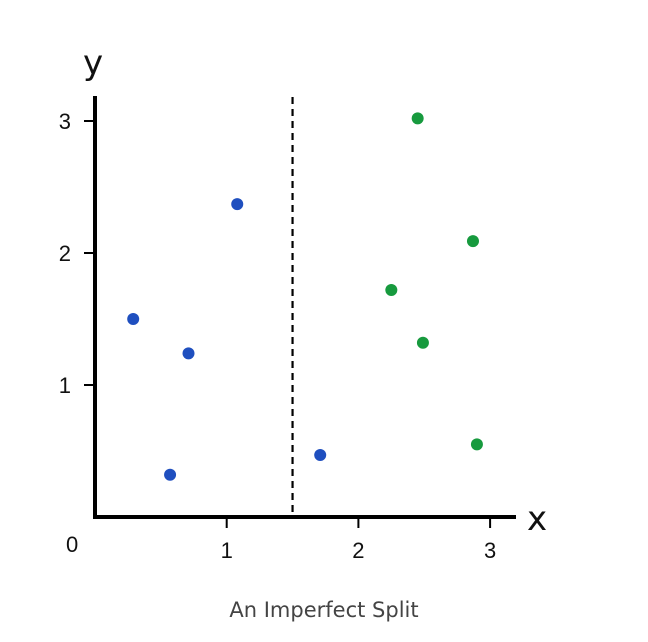 Image resolution: width=648 pixels, height=642 pixels. What do you see at coordinates (537, 519) in the screenshot?
I see `x-axis-label: x` at bounding box center [537, 519].